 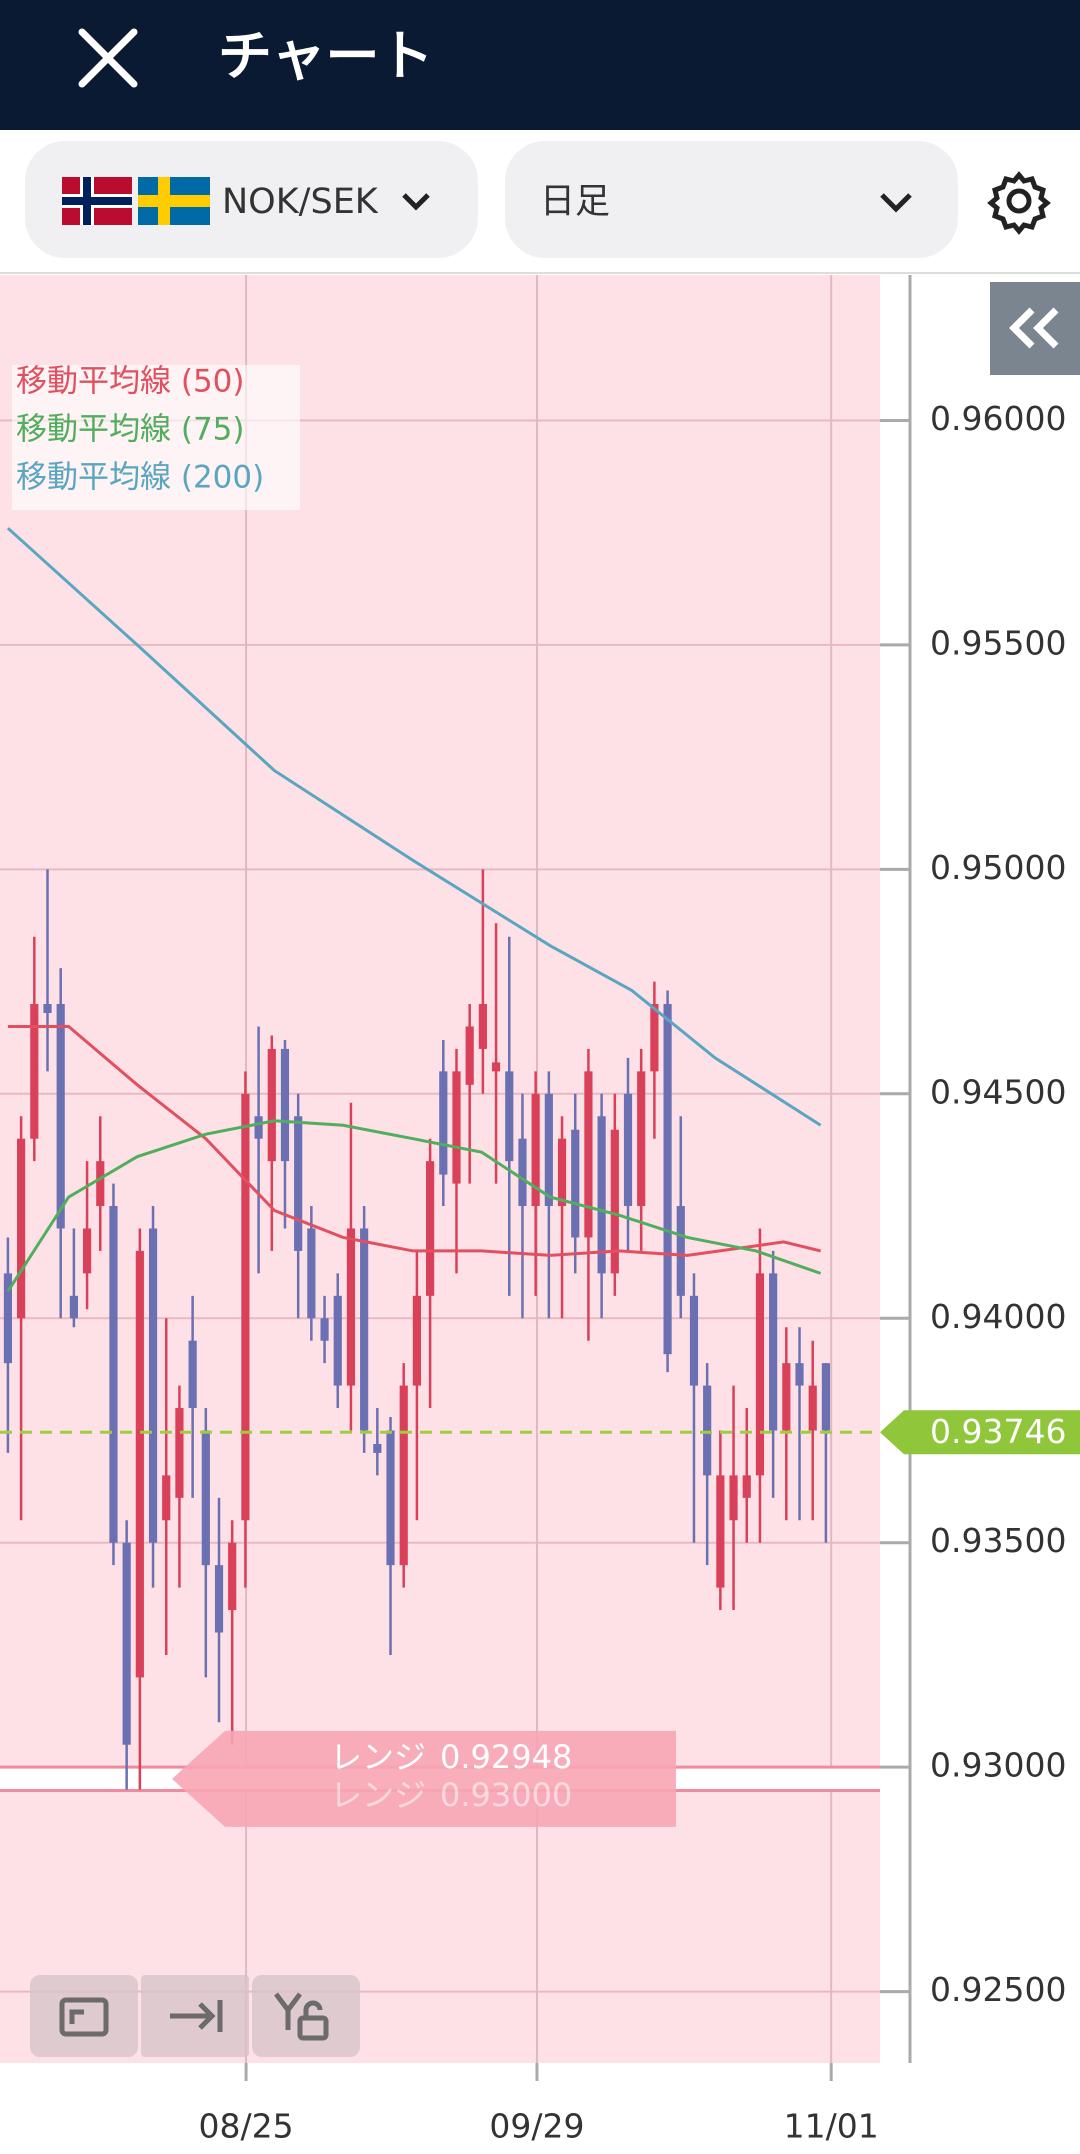 I want to click on current-price-marker, so click(x=980, y=1432).